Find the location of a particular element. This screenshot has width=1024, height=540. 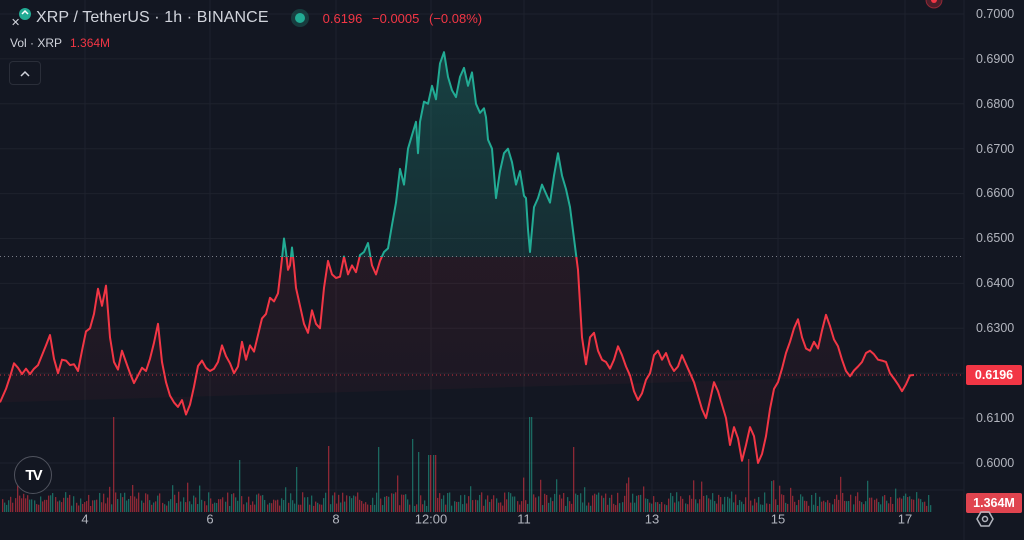

y-tick: 0.6700 is located at coordinates (995, 149).